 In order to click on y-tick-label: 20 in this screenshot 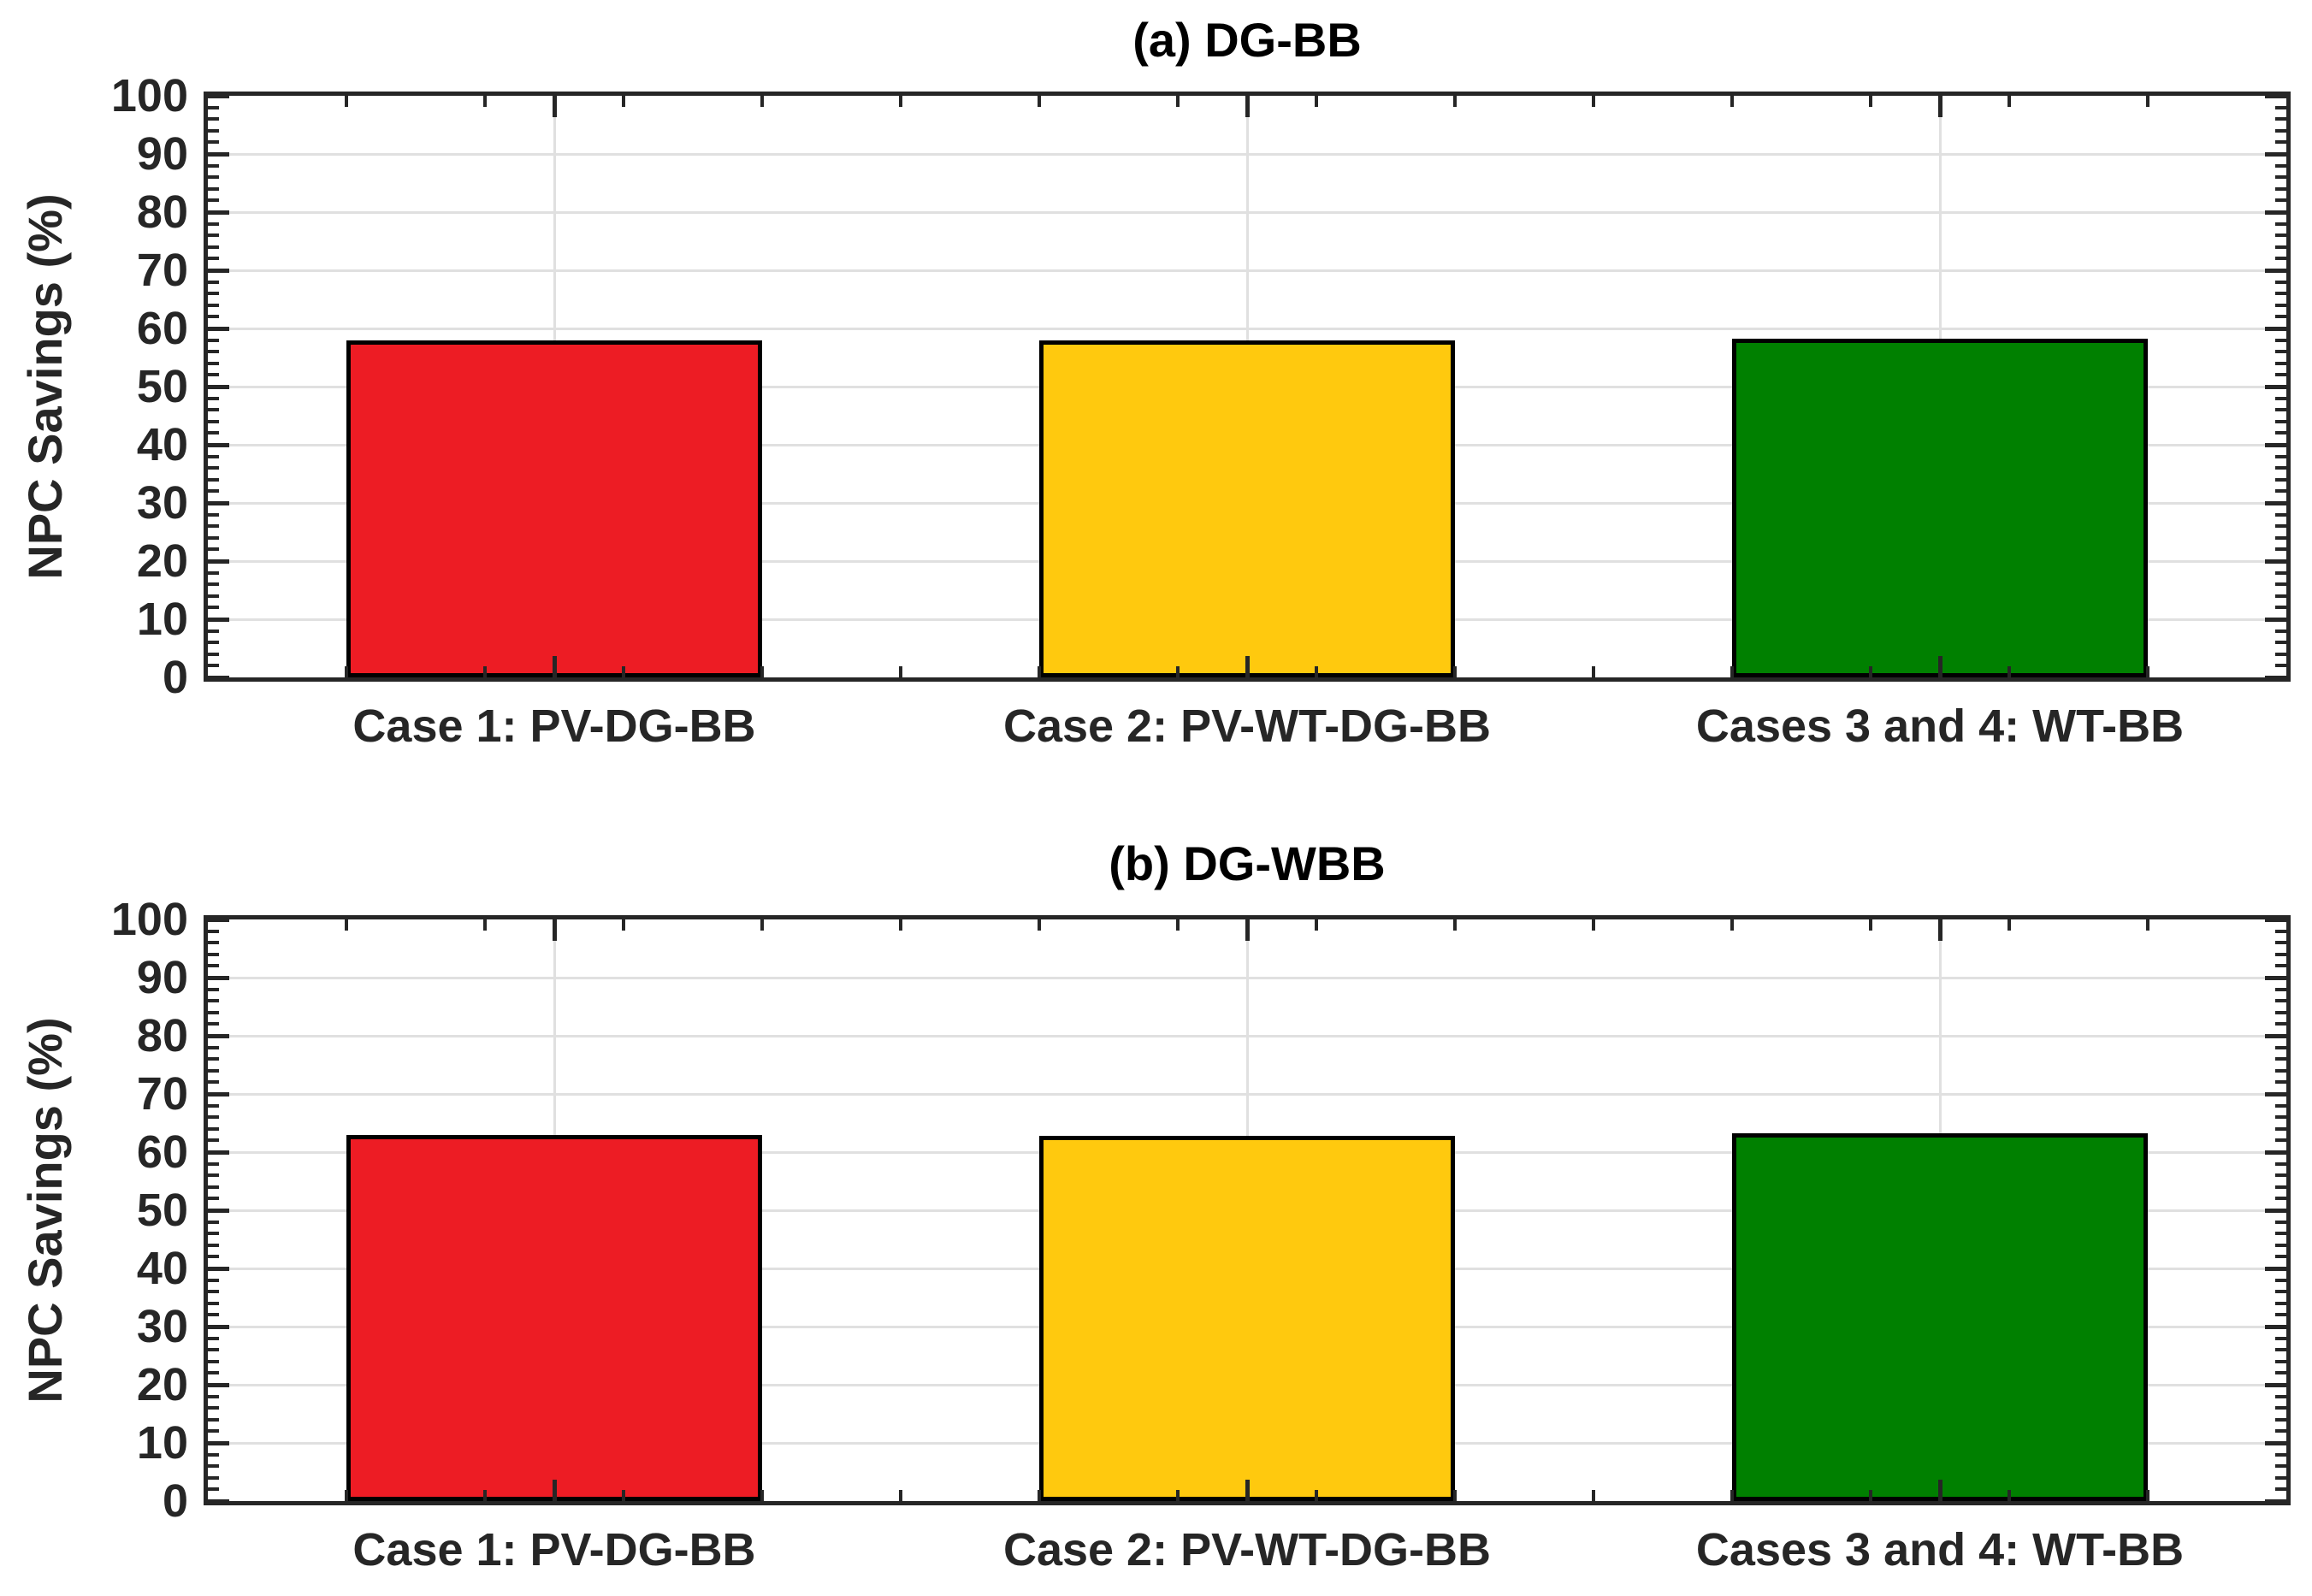, I will do `click(162, 1384)`.